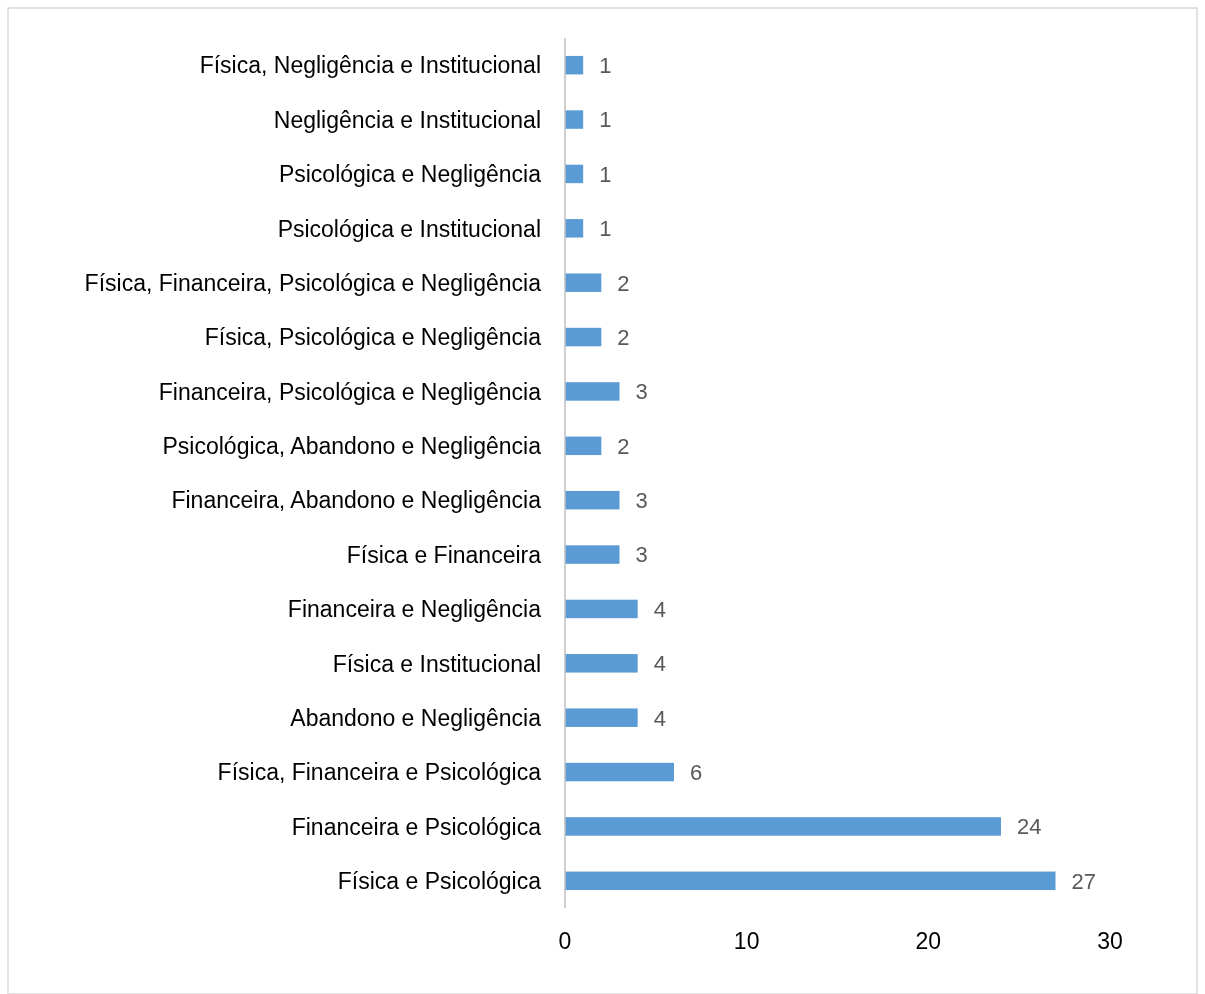 This screenshot has width=1205, height=994. What do you see at coordinates (356, 500) in the screenshot?
I see `y-tick-label: Financeira, Abandono e Negligência` at bounding box center [356, 500].